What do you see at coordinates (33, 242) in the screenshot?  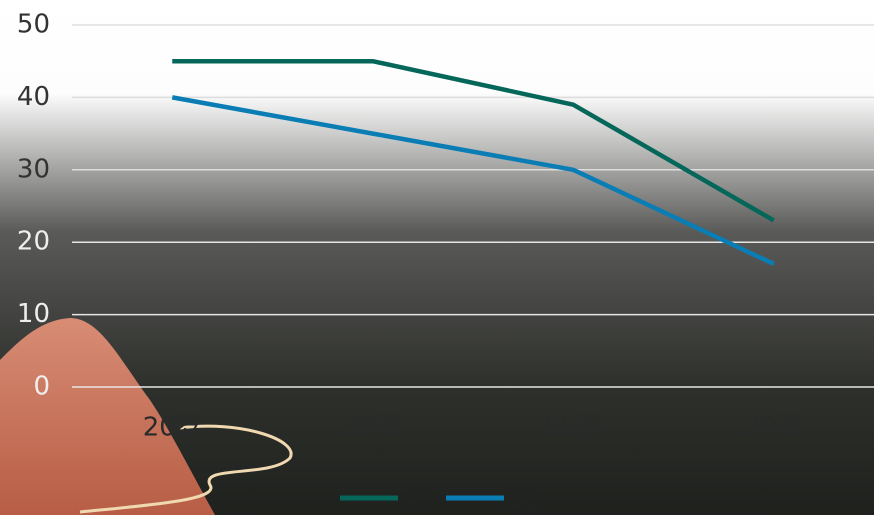 I see `y-tick-label: 20` at bounding box center [33, 242].